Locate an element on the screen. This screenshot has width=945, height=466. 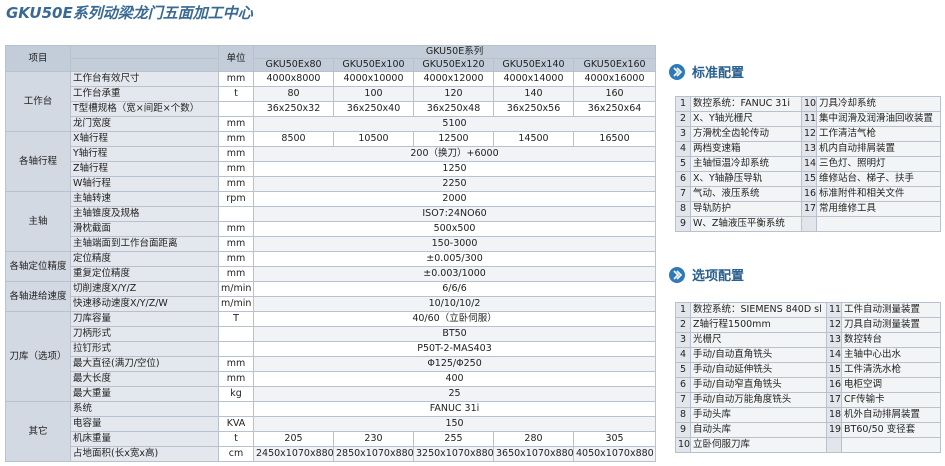
spec-row: 其它 系统 FANUC 31i is located at coordinates (331, 431).